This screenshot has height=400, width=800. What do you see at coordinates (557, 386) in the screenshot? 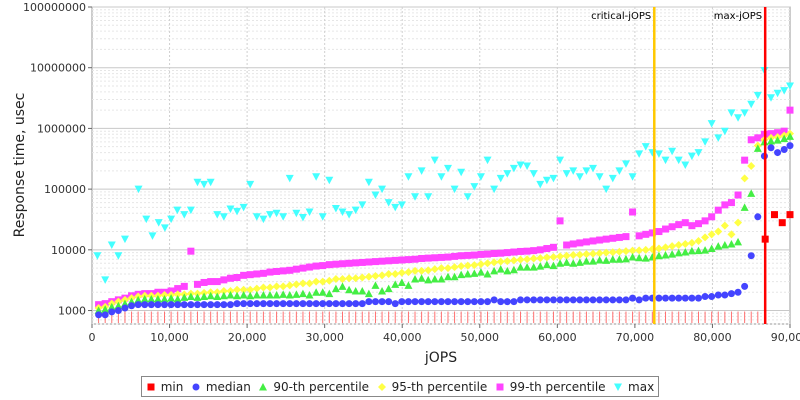
I see `legend-label: 99-th percentile` at bounding box center [557, 386].